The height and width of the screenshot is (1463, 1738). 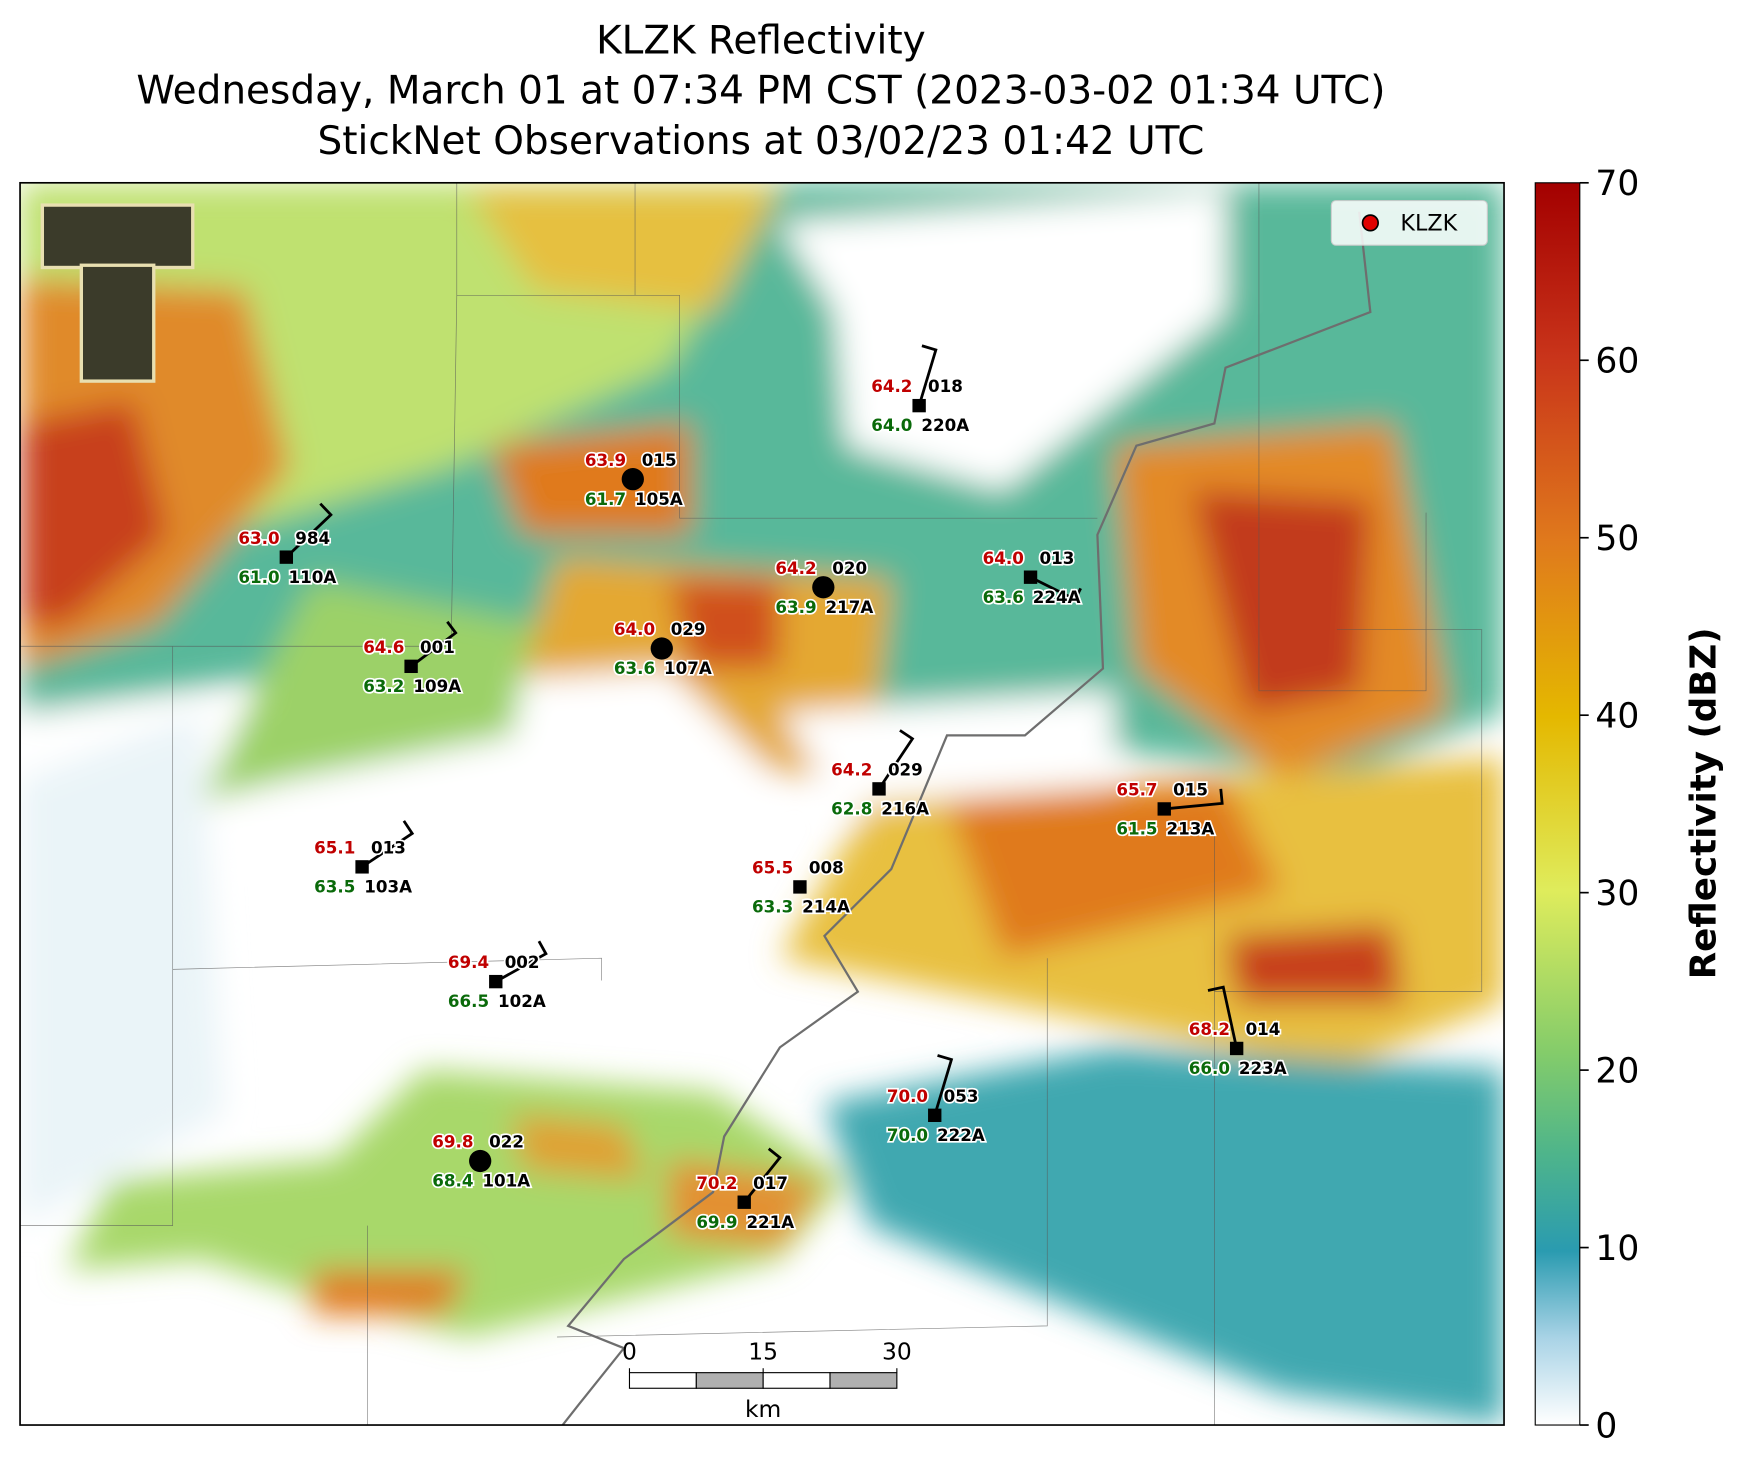 I want to click on logo-bar, so click(x=117, y=236).